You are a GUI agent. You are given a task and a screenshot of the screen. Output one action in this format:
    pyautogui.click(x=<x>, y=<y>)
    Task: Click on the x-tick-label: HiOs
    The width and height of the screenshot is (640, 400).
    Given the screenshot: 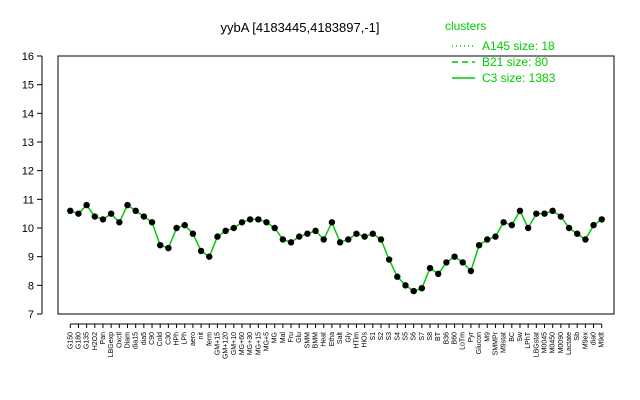 What is the action you would take?
    pyautogui.click(x=365, y=340)
    